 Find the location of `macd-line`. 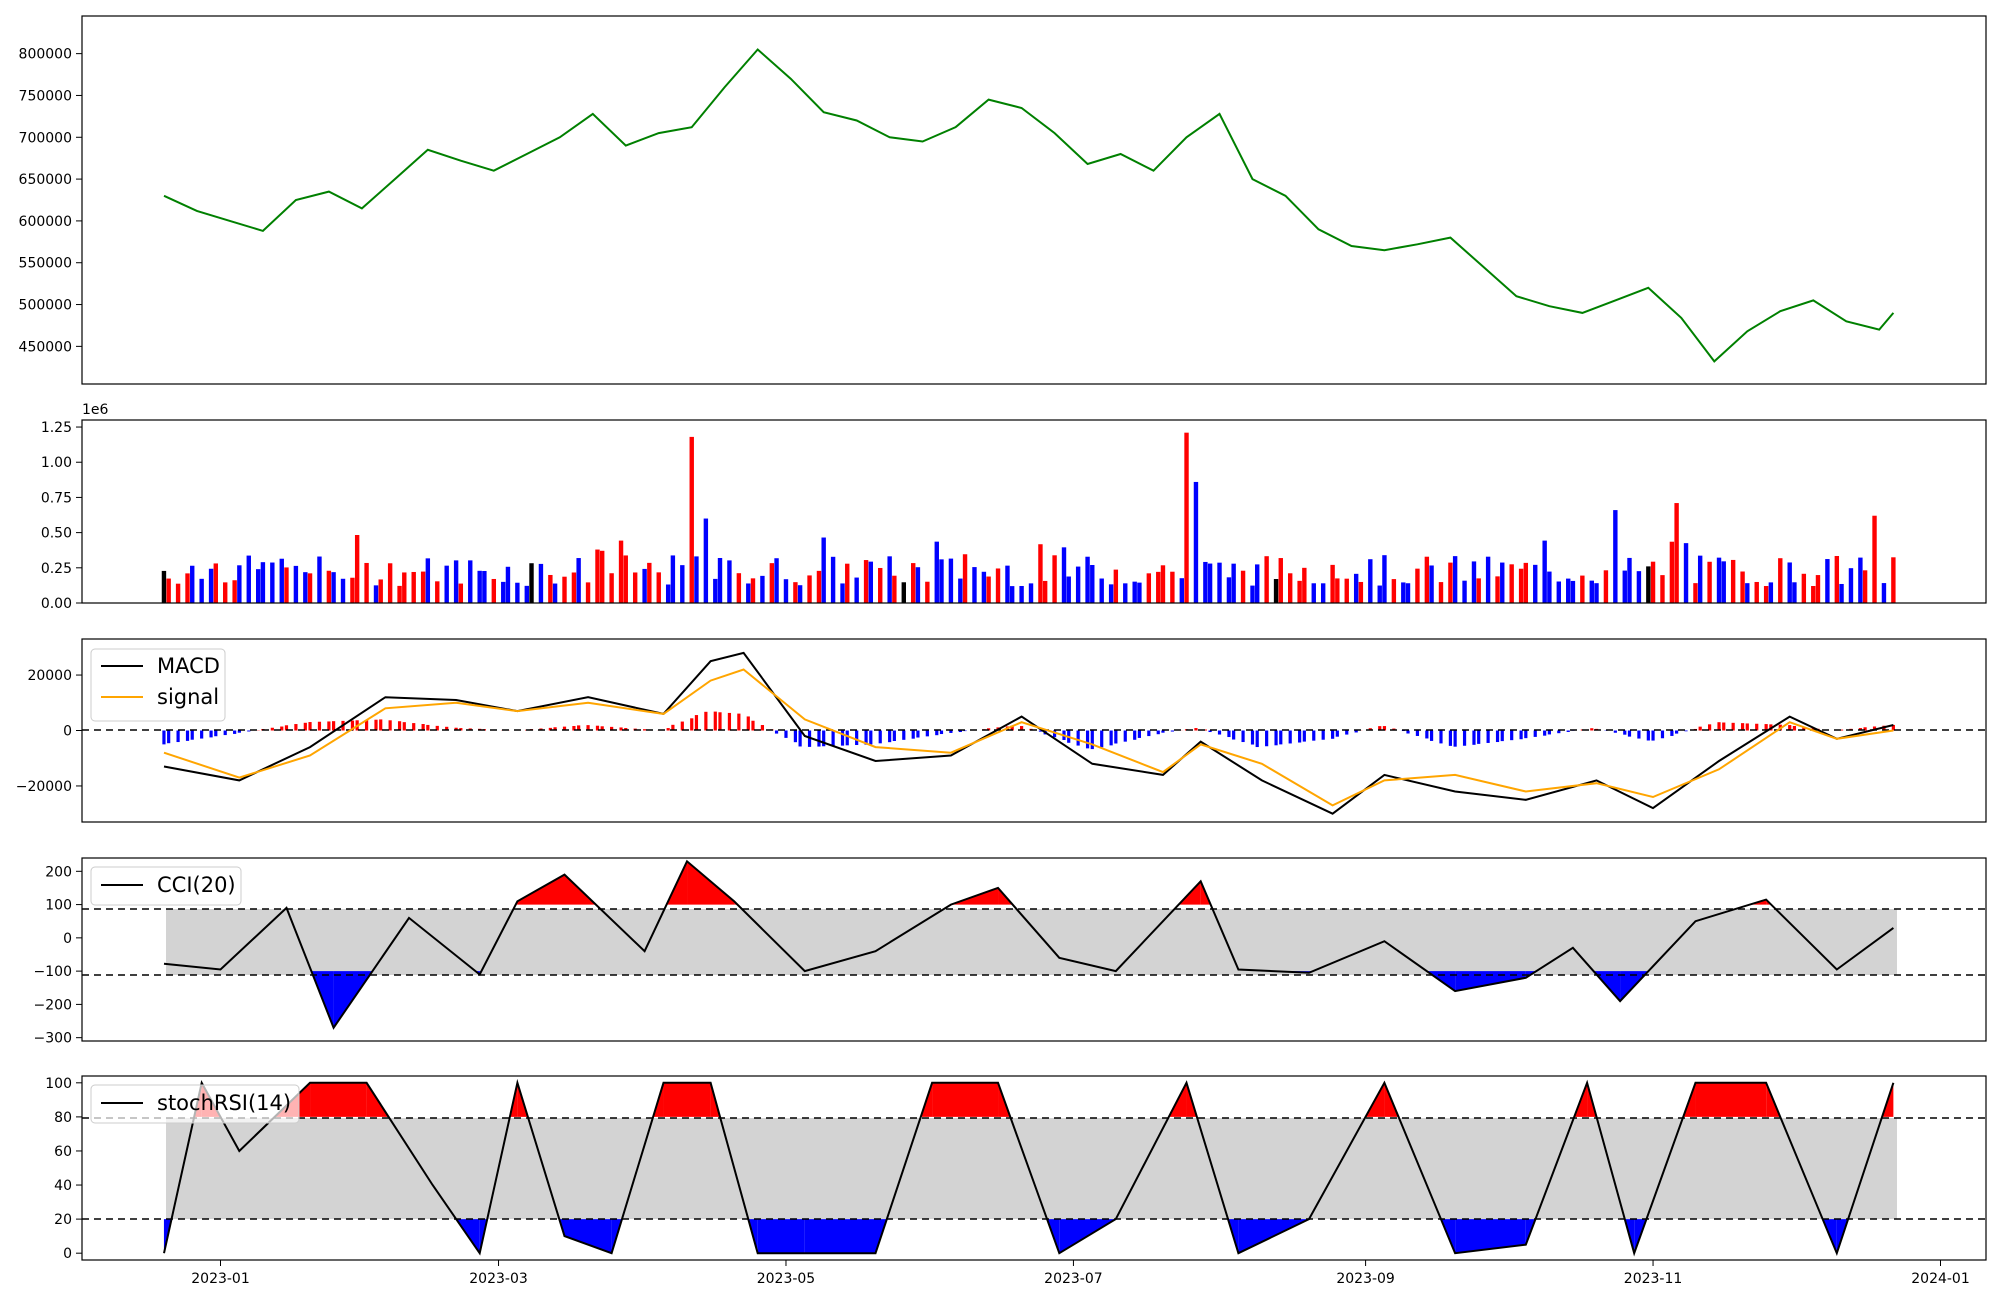

macd-line is located at coordinates (1028, 733).